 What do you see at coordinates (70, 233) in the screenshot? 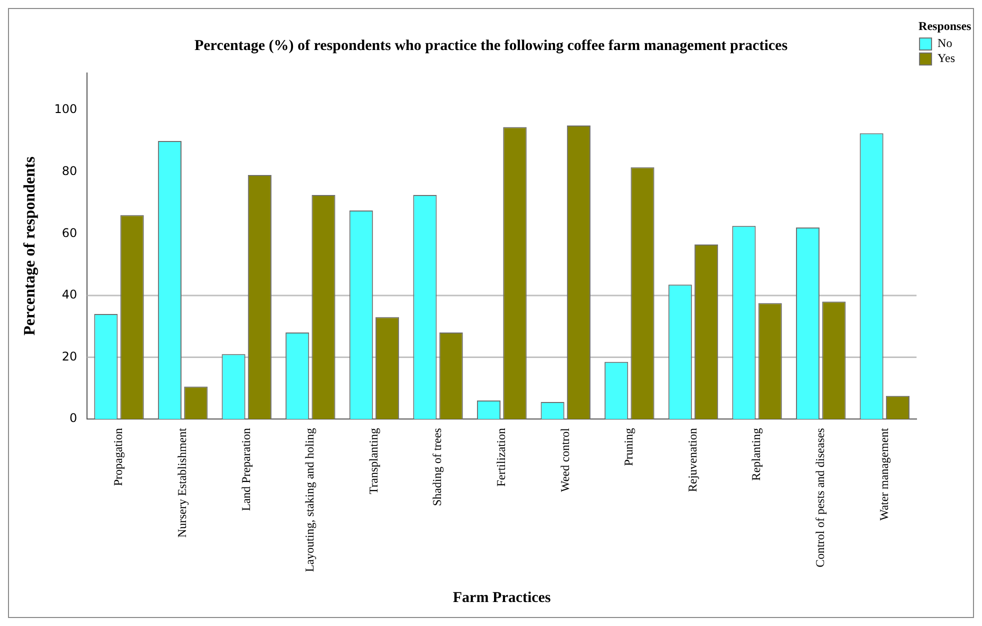
I see `y-tick-label: 60` at bounding box center [70, 233].